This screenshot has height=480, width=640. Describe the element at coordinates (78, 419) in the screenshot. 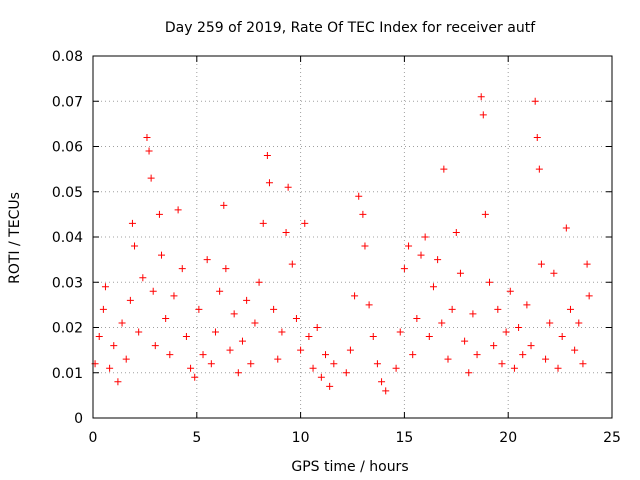

I see `y-tick-label: 0` at that location.